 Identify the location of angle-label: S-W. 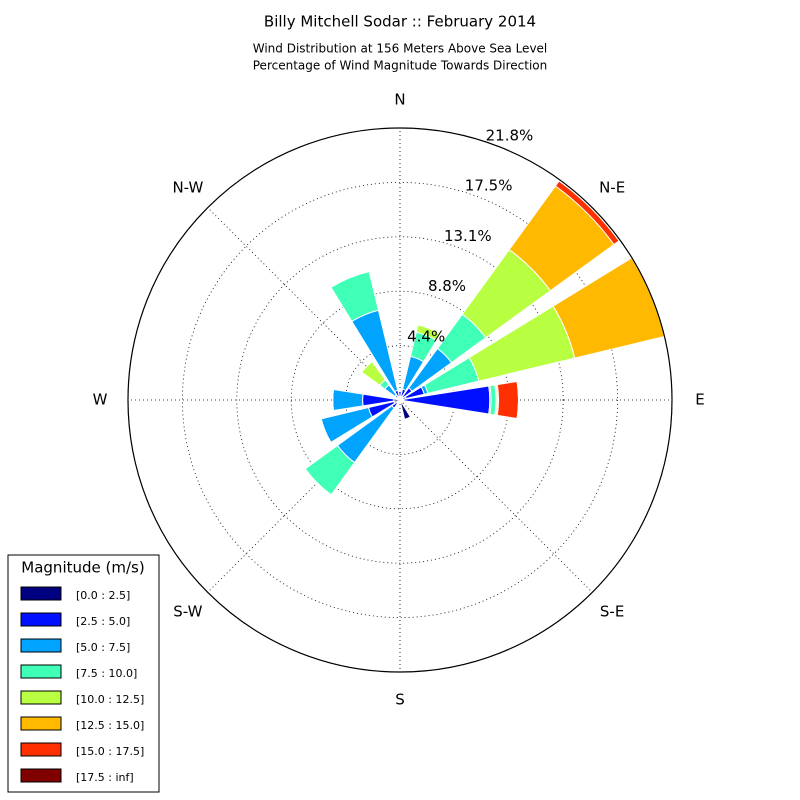
(187, 612).